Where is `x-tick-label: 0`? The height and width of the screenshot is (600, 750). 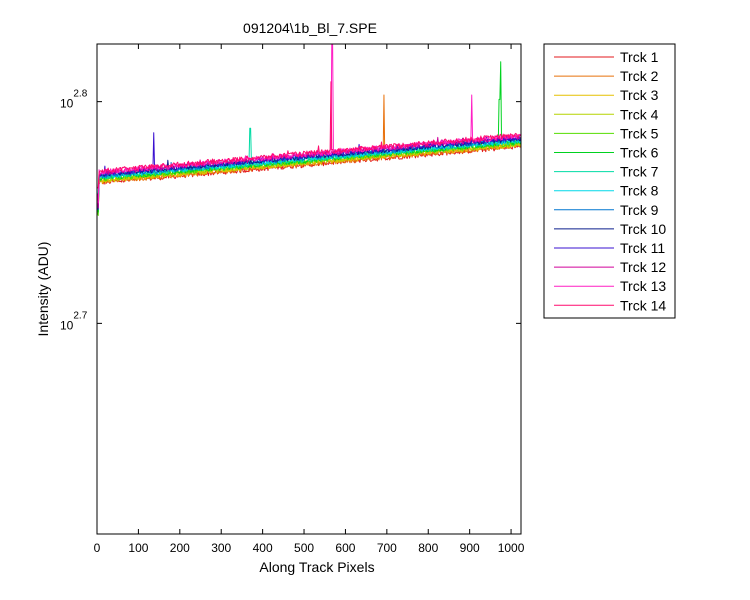
x-tick-label: 0 is located at coordinates (97, 548).